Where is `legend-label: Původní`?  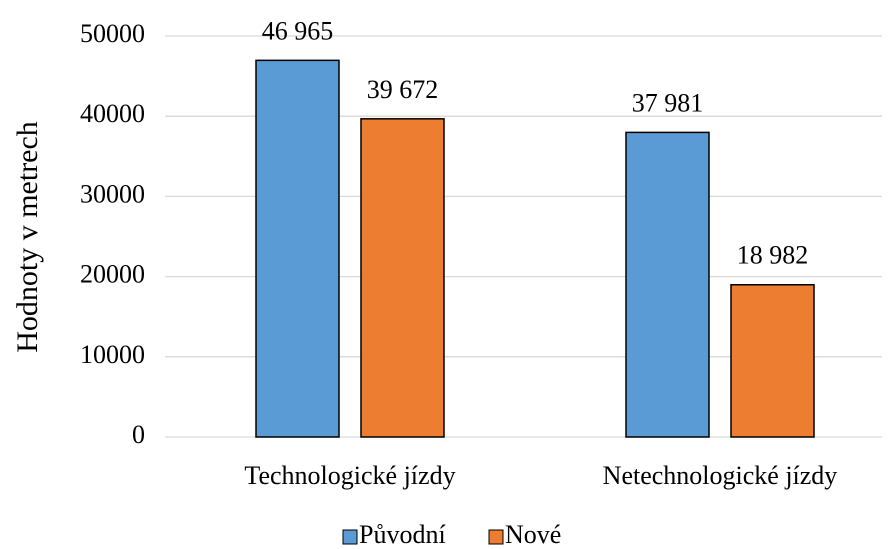
legend-label: Původní is located at coordinates (402, 534).